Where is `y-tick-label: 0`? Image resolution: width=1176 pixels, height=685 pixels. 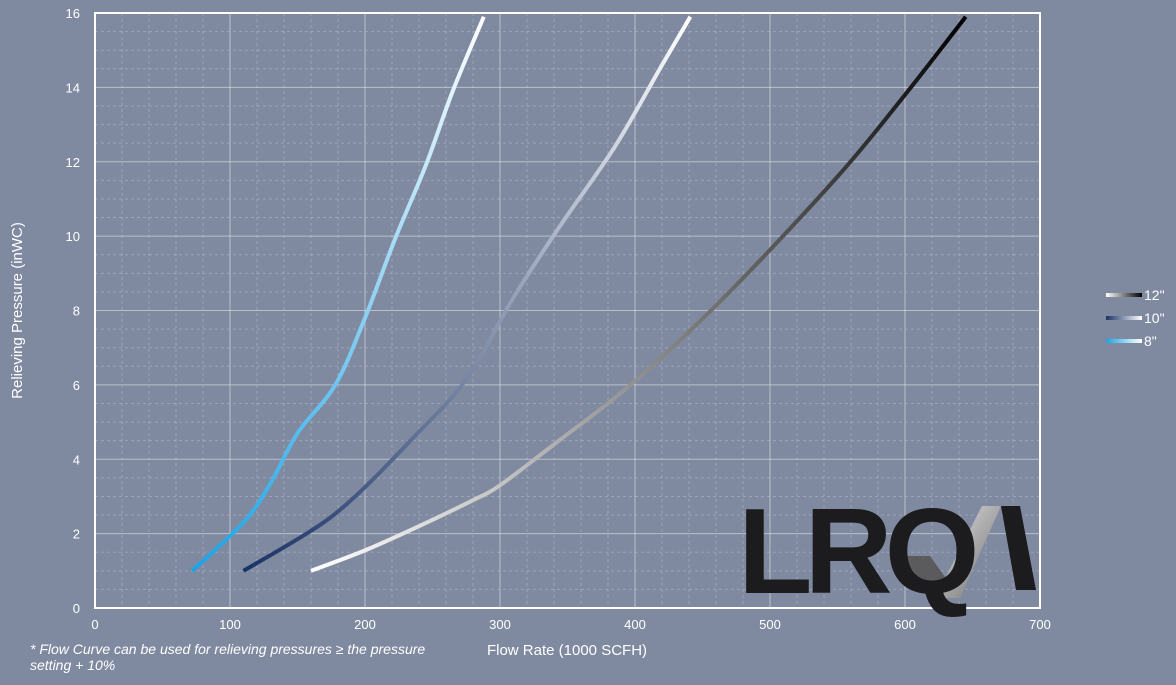
y-tick-label: 0 is located at coordinates (76, 608).